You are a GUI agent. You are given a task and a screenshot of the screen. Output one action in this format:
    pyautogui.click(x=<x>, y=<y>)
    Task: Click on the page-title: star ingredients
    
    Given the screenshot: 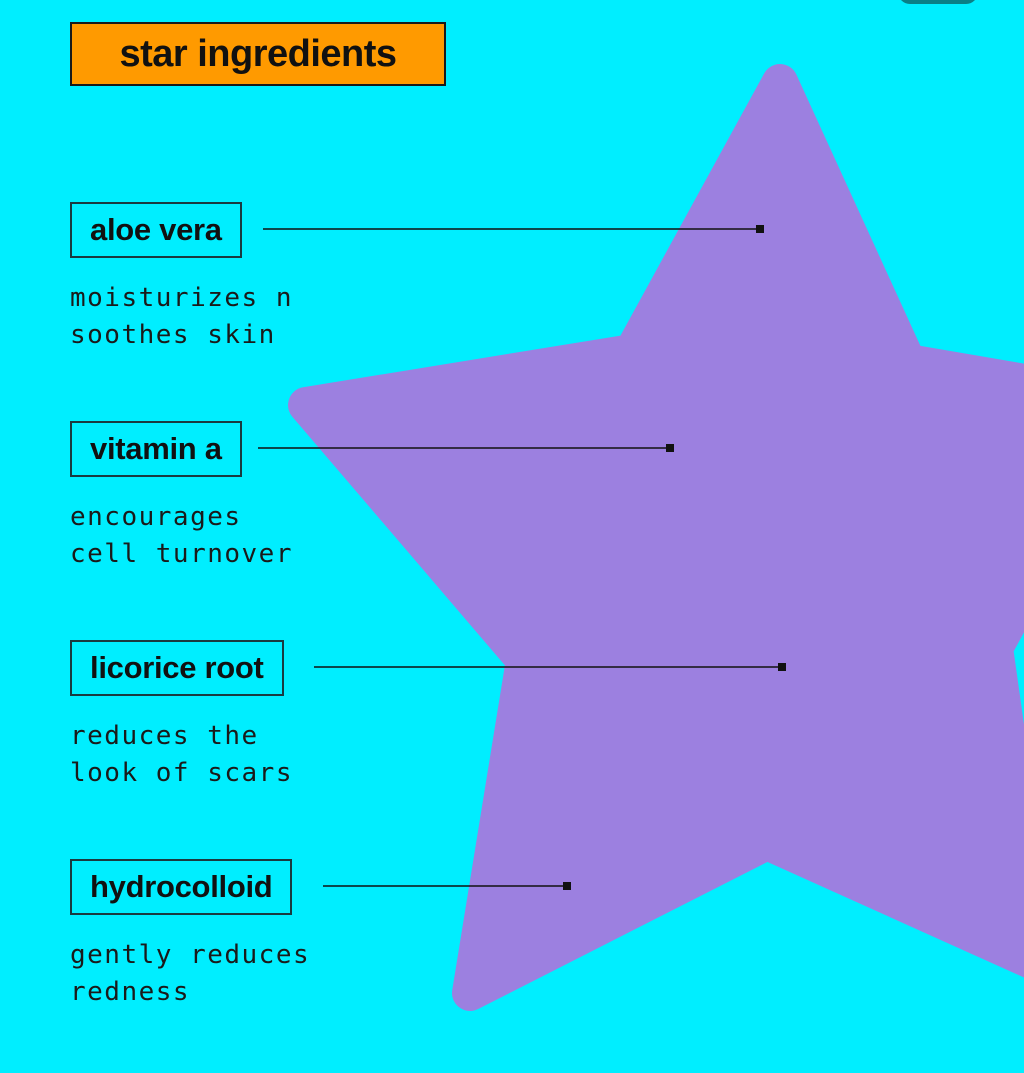 What is the action you would take?
    pyautogui.click(x=258, y=54)
    